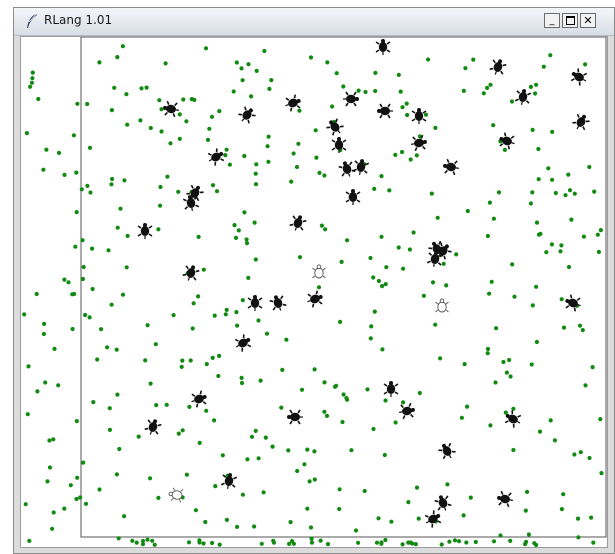 This screenshot has height=554, width=615. I want to click on maximize-button, so click(570, 20).